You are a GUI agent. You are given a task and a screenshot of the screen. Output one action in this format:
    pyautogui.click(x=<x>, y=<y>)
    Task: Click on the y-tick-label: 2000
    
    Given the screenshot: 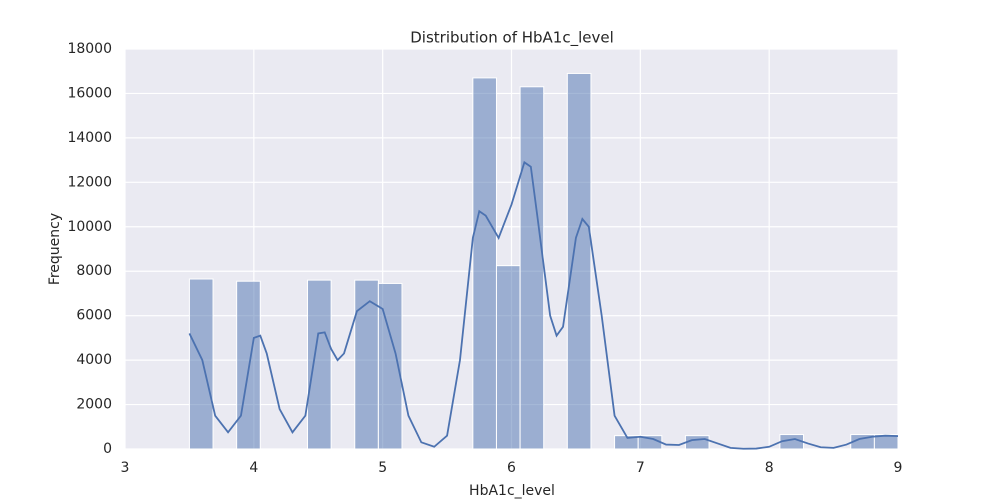 What is the action you would take?
    pyautogui.click(x=94, y=405)
    